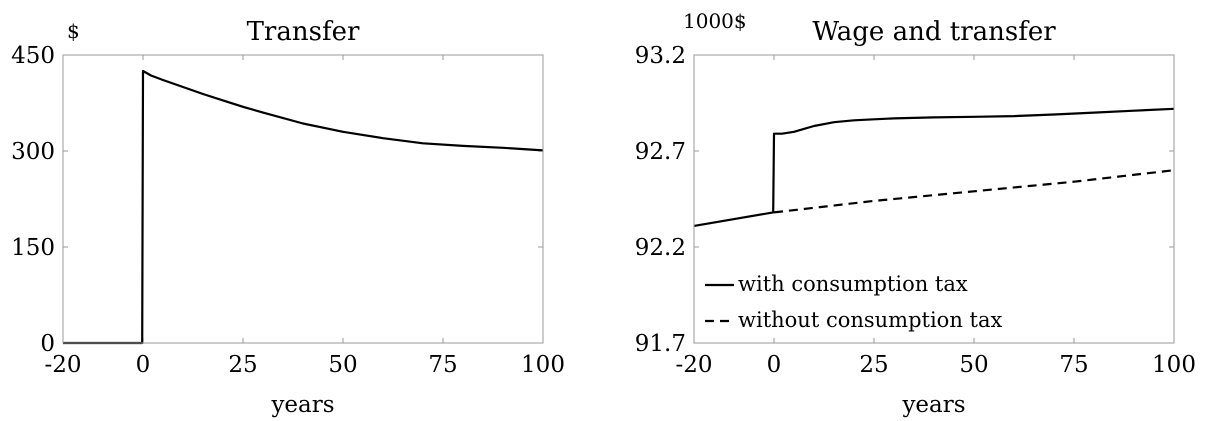 This screenshot has height=421, width=1207. Describe the element at coordinates (853, 284) in the screenshot. I see `legend-label-with-tax: with consumption tax` at that location.